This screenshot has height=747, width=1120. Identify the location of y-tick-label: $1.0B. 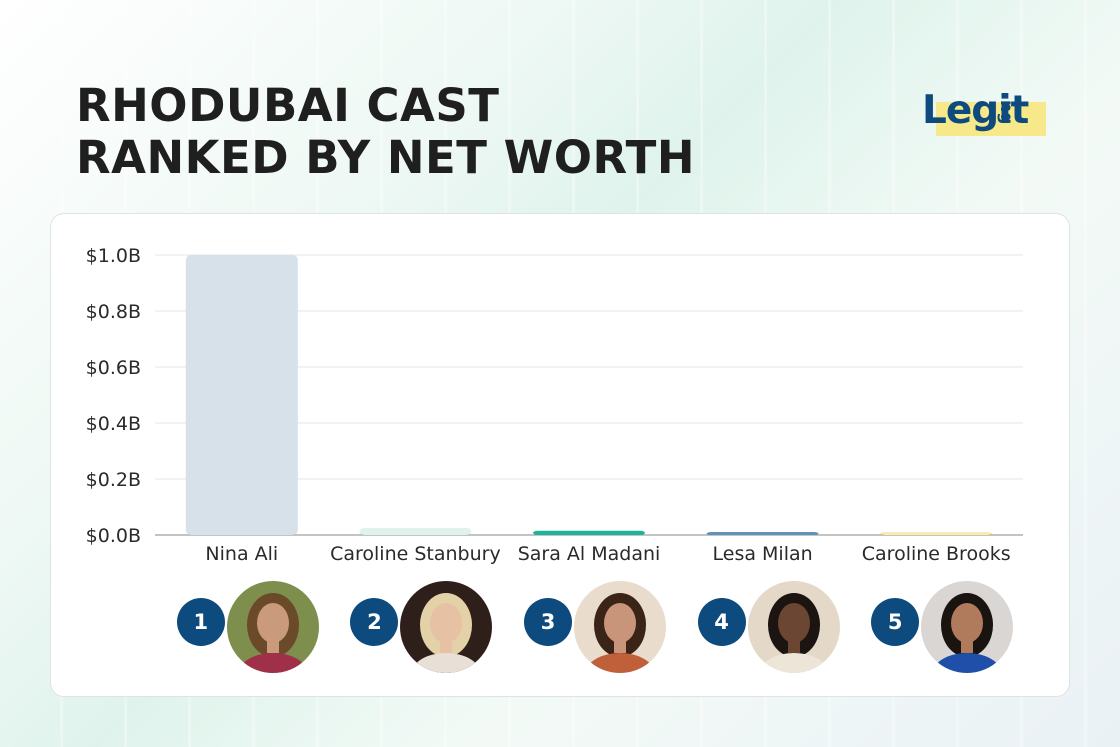
(113, 256).